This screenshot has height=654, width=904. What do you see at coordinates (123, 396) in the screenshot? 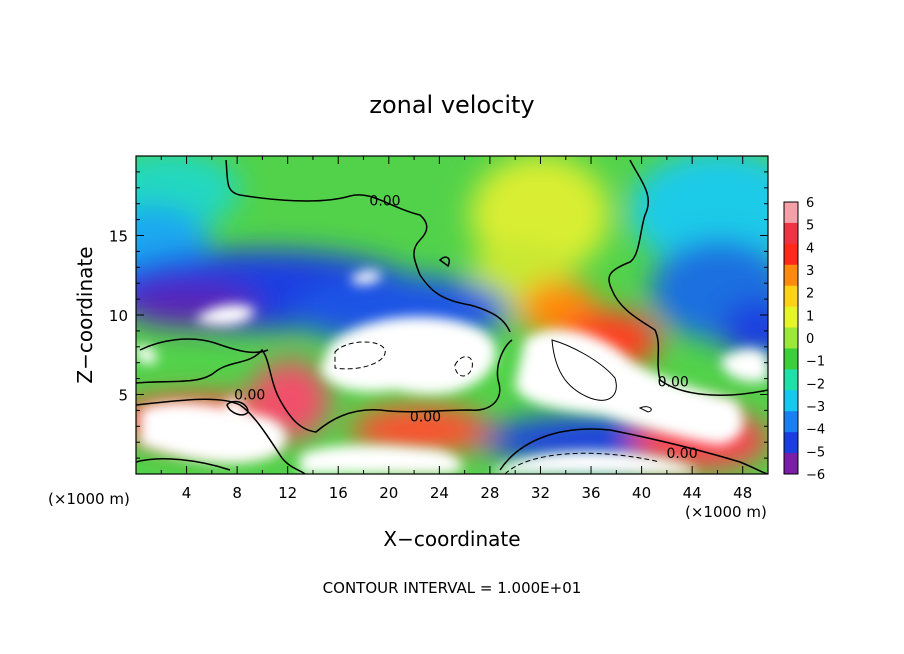
I see `y-tick-label: 5` at bounding box center [123, 396].